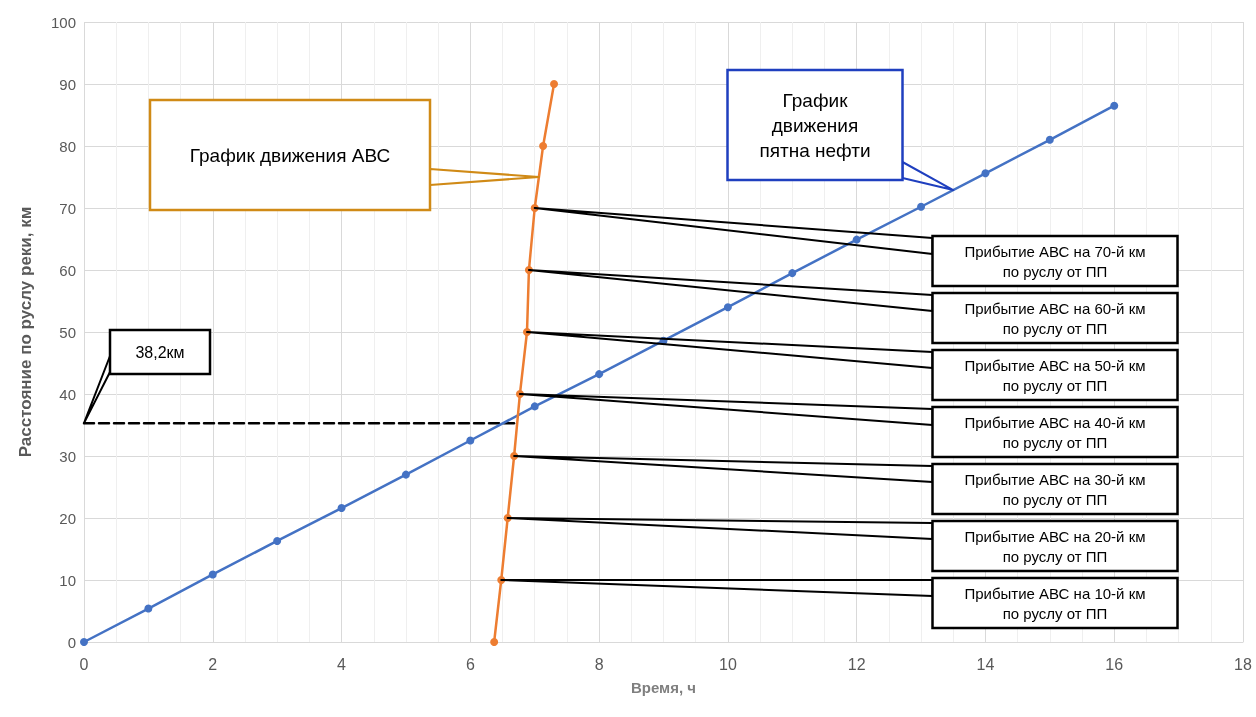  Describe the element at coordinates (846, 485) in the screenshot. I see `callout-box: Прибытие АВС на 30-й км по руслу от ПП` at that location.